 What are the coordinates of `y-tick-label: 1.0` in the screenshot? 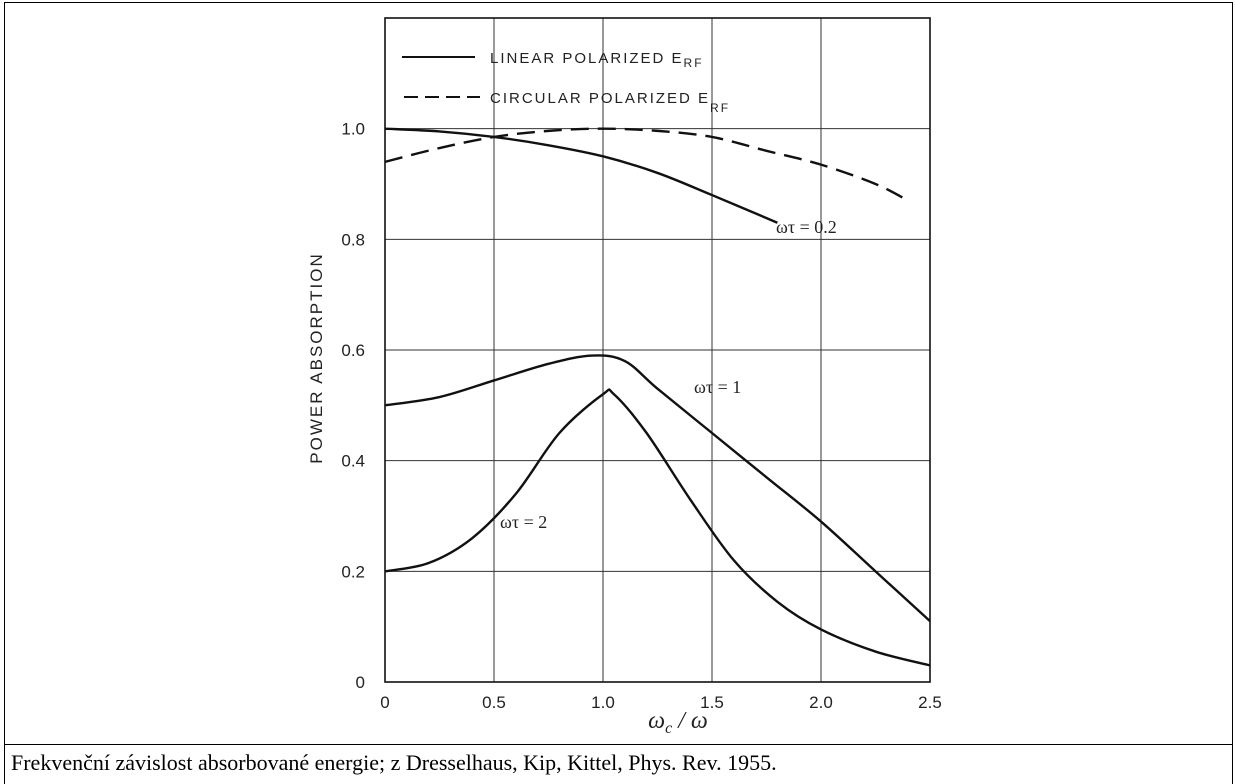 It's located at (353, 129).